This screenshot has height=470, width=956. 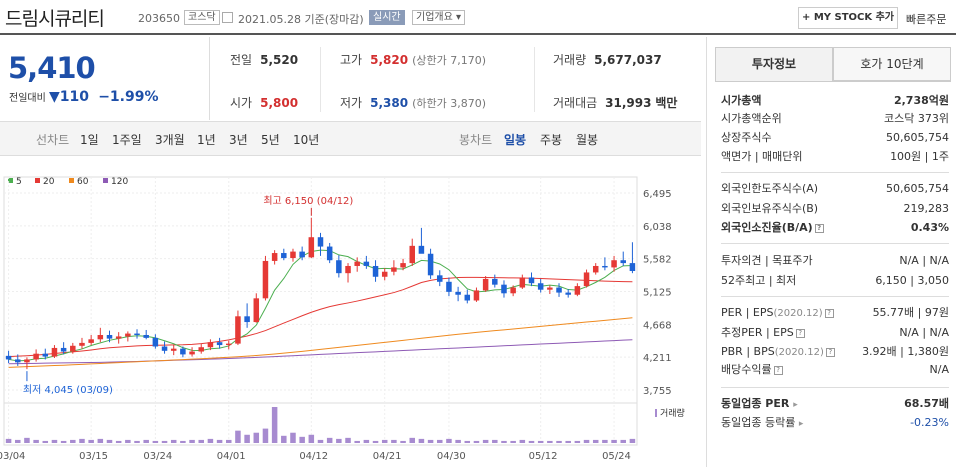 What do you see at coordinates (53, 140) in the screenshot?
I see `tab-line-chart: 선차트` at bounding box center [53, 140].